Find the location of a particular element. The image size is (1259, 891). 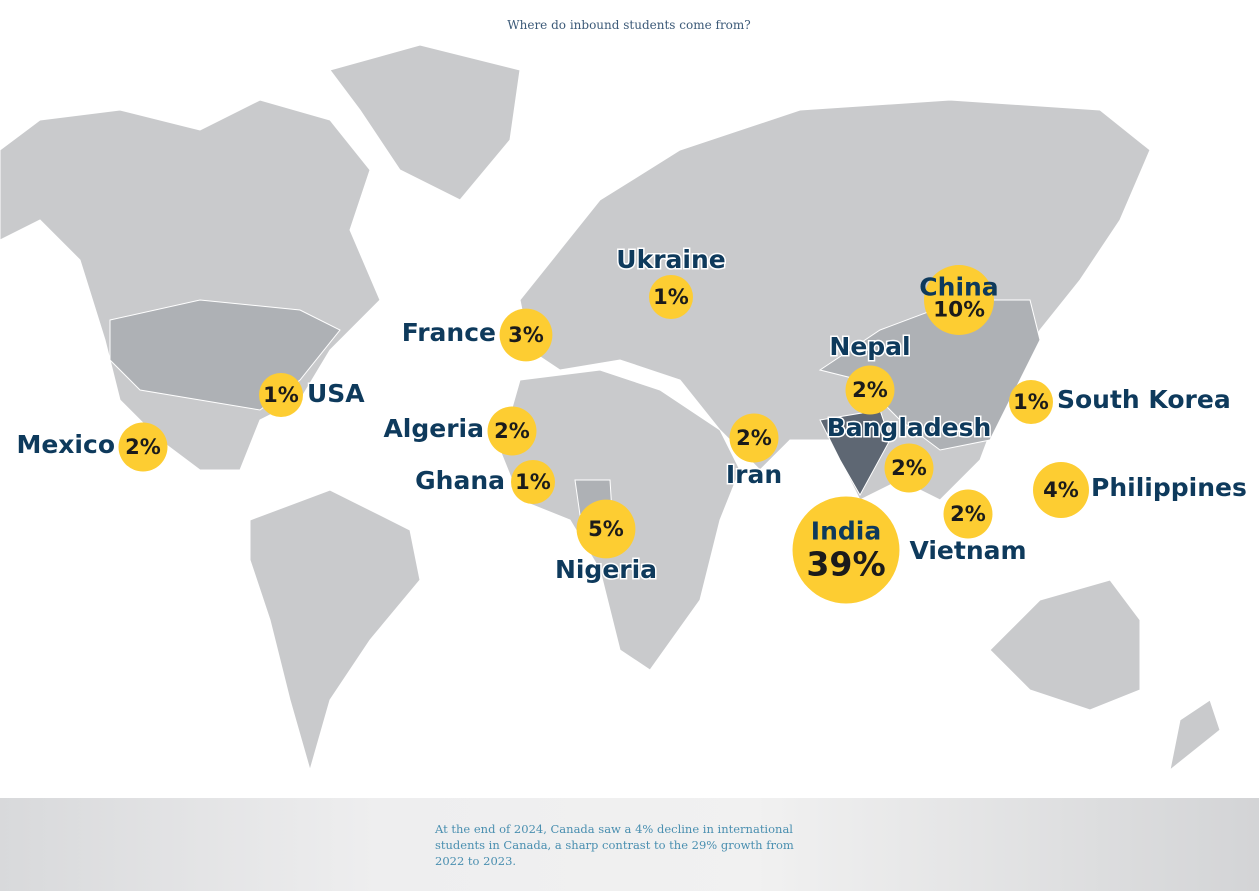

value-label: 39% is located at coordinates (845, 564).